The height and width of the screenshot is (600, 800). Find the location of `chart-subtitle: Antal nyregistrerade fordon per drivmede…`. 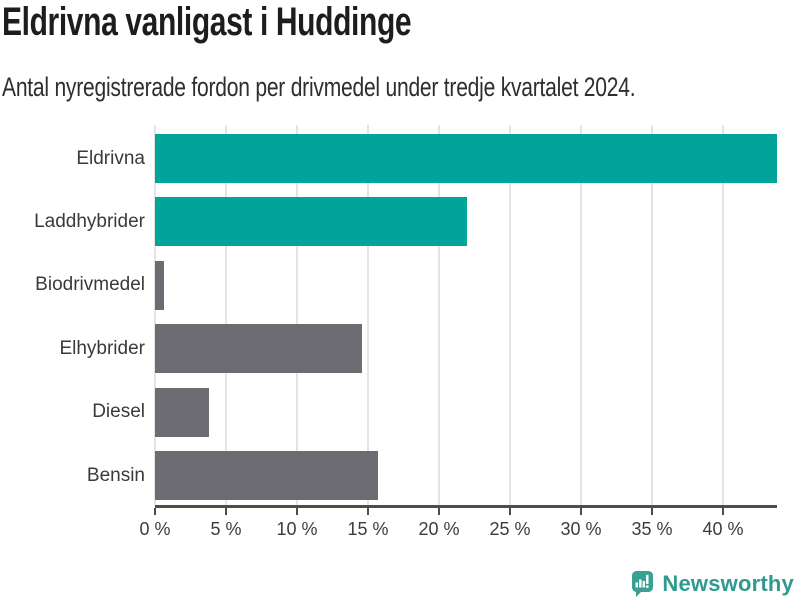

chart-subtitle: Antal nyregistrerade fordon per drivmede… is located at coordinates (319, 87).